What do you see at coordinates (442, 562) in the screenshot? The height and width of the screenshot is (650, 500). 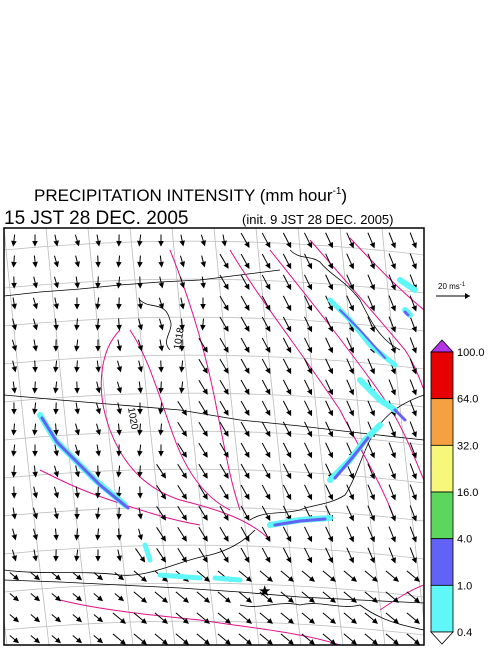 I see `colorbar-segment` at bounding box center [442, 562].